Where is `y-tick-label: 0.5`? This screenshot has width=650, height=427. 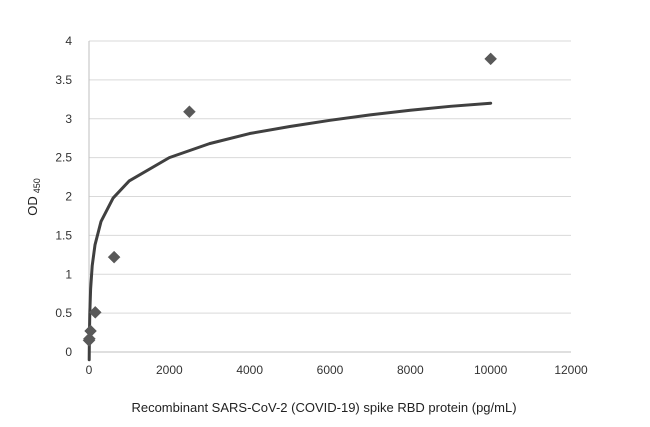
y-tick-label: 0.5 is located at coordinates (63, 313).